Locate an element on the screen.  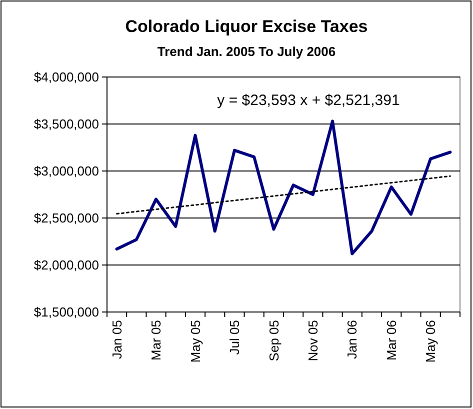
y-tick-label: $1,500,000 is located at coordinates (66, 312).